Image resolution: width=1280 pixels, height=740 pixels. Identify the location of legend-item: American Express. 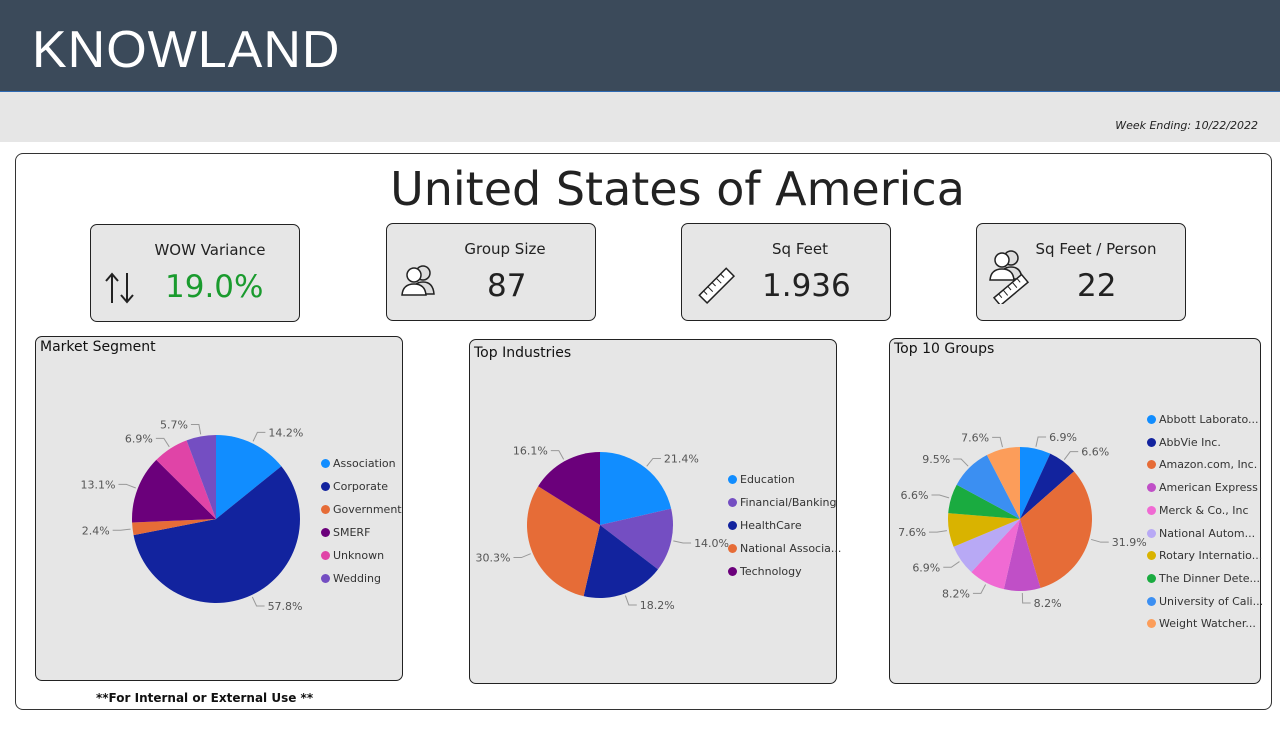
(1202, 487).